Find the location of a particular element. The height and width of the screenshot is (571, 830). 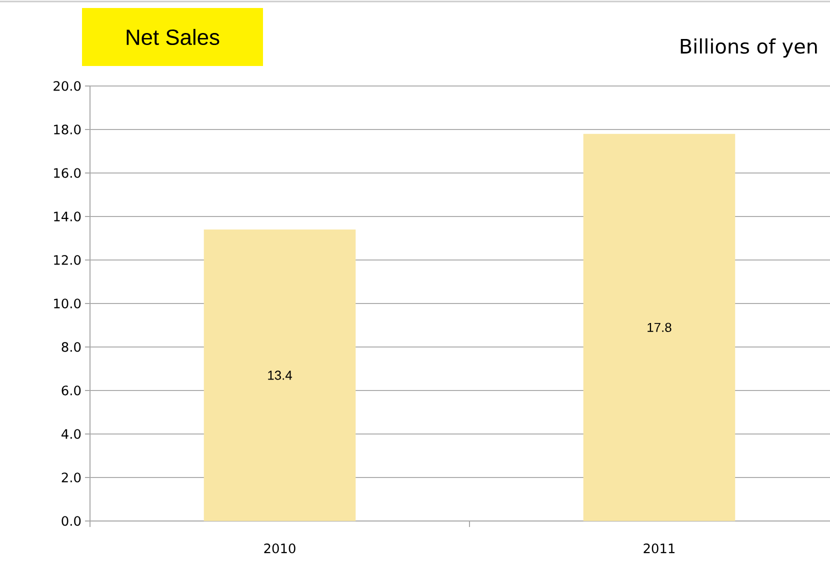

y-tick-label: 12.0 is located at coordinates (67, 260).